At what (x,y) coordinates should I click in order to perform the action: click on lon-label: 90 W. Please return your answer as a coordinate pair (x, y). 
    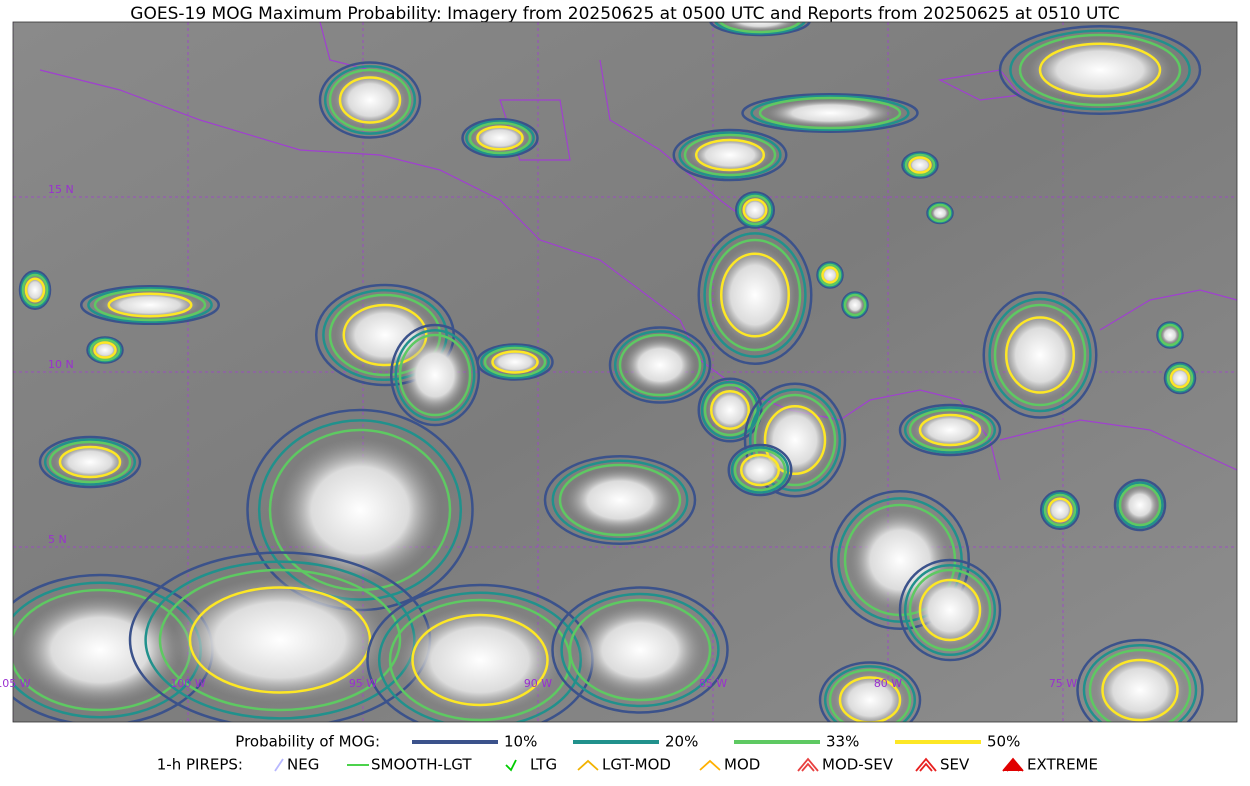
    Looking at the image, I should click on (538, 683).